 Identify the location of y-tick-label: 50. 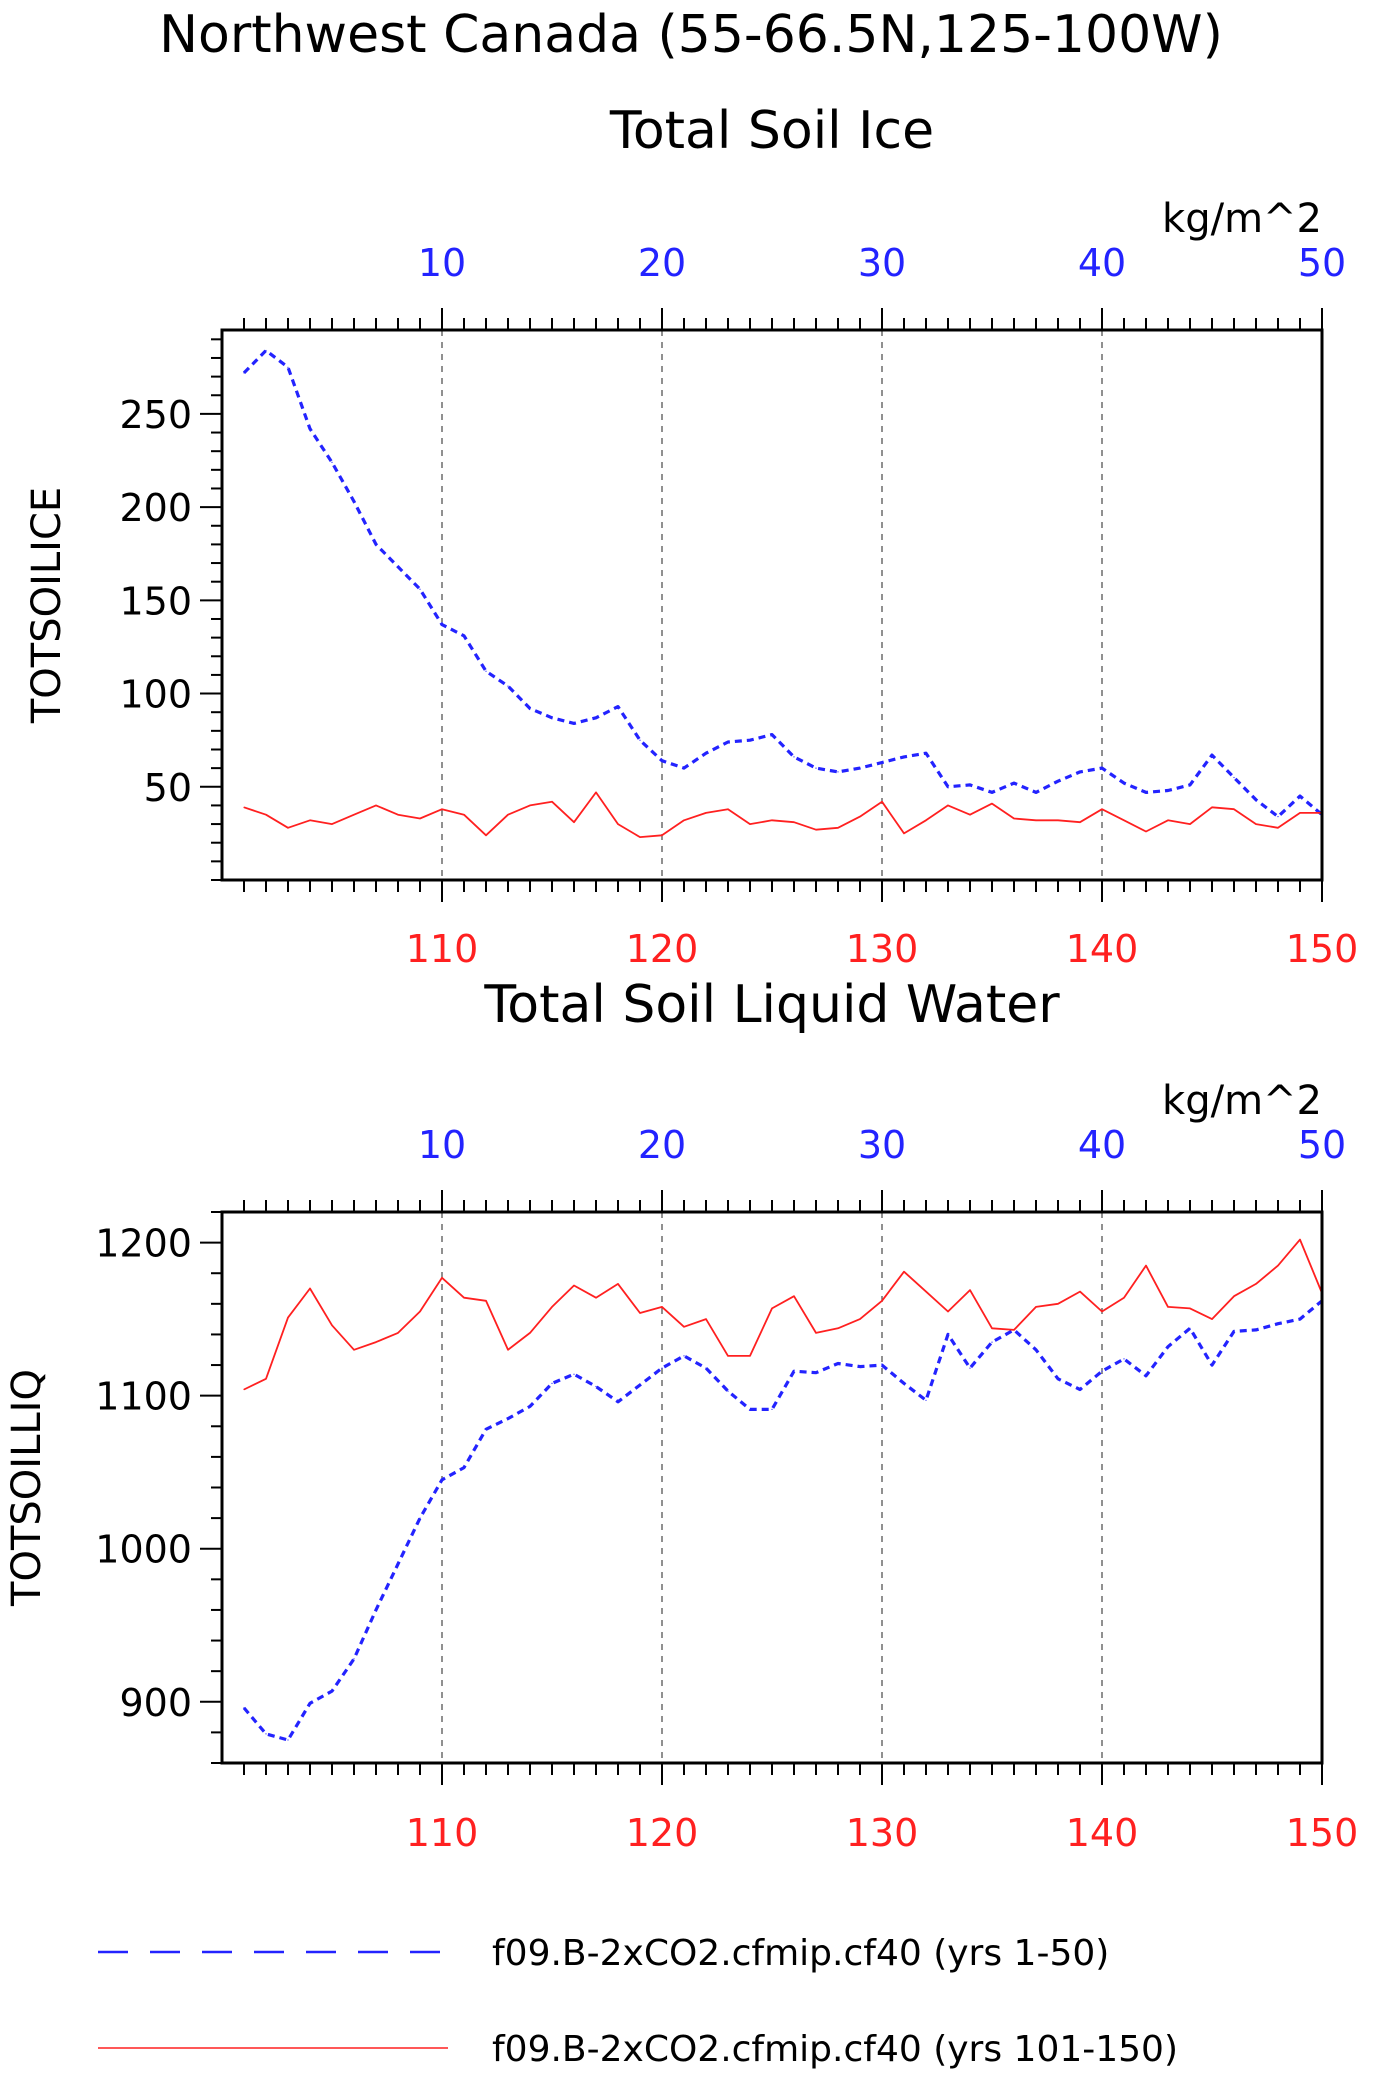
(168, 788).